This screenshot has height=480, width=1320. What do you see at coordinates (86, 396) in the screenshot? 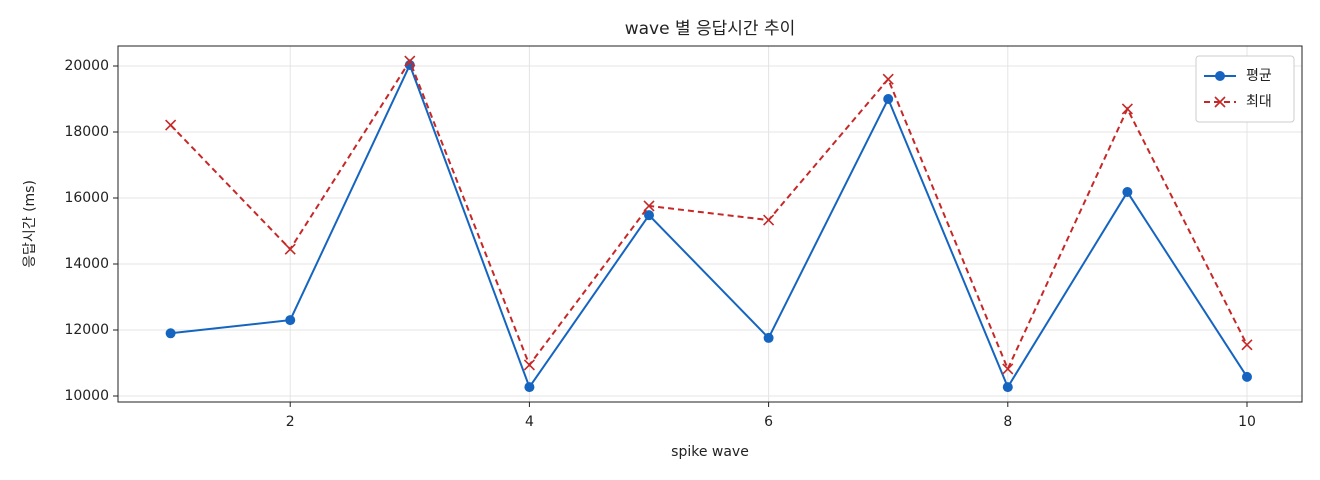
I see `y-tick-label: 10000` at bounding box center [86, 396].